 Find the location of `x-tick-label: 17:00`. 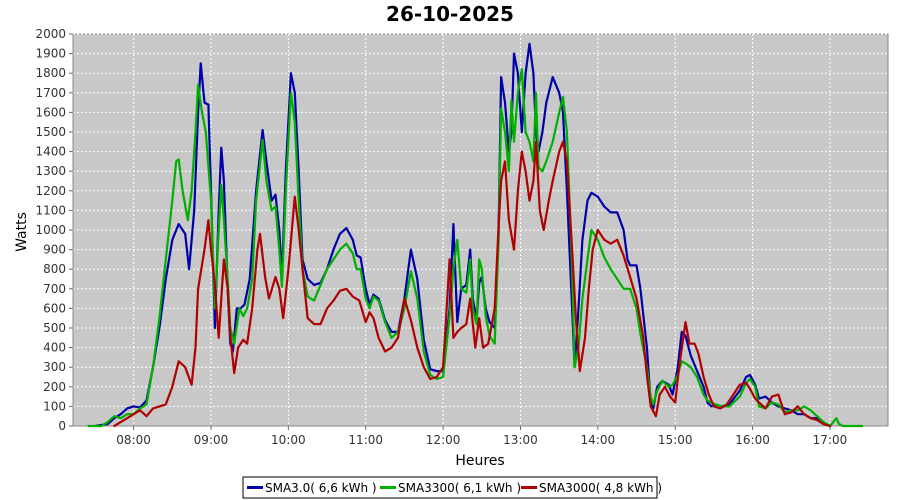

x-tick-label: 17:00 is located at coordinates (830, 440).